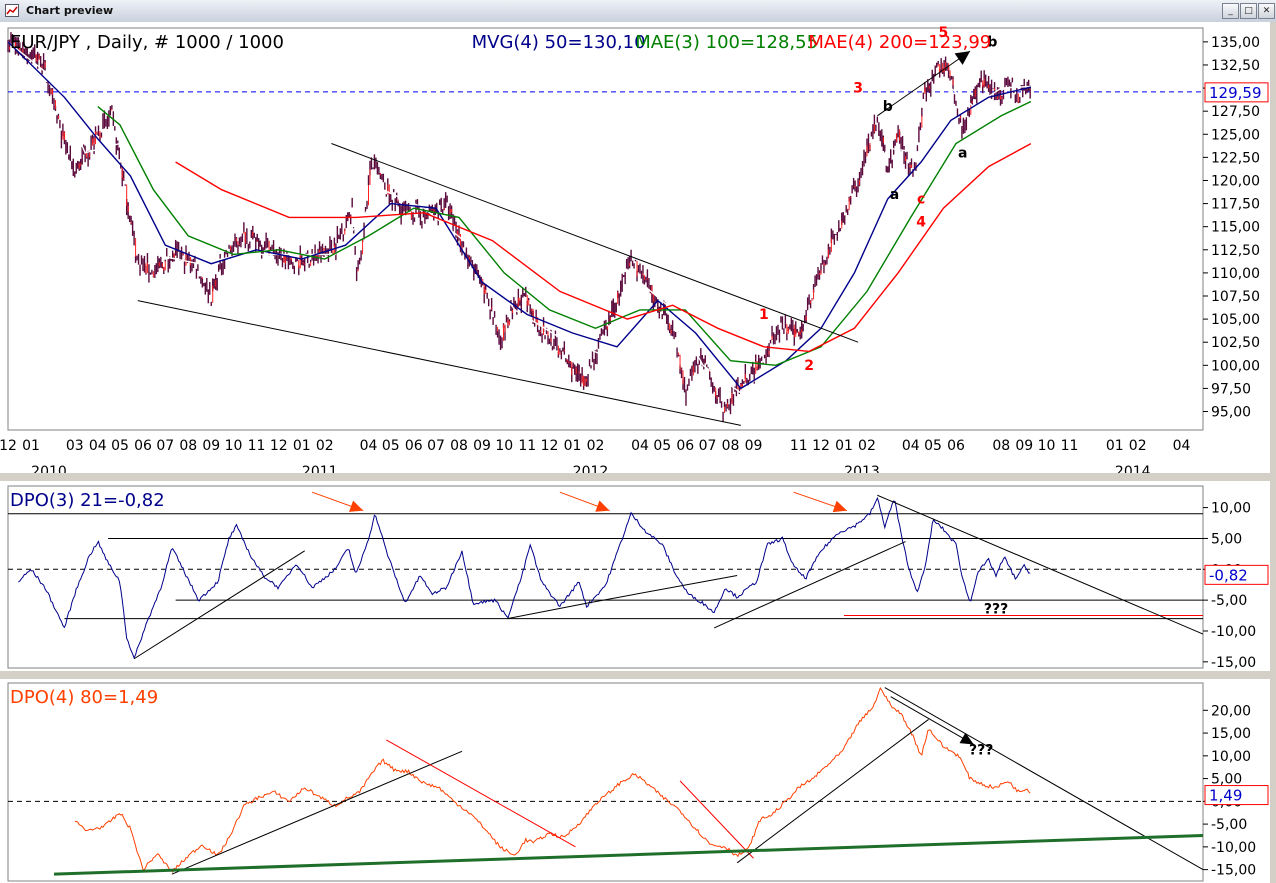 The width and height of the screenshot is (1276, 883). Describe the element at coordinates (559, 42) in the screenshot. I see `legend-entry: MVG(4) 50=130,10` at that location.